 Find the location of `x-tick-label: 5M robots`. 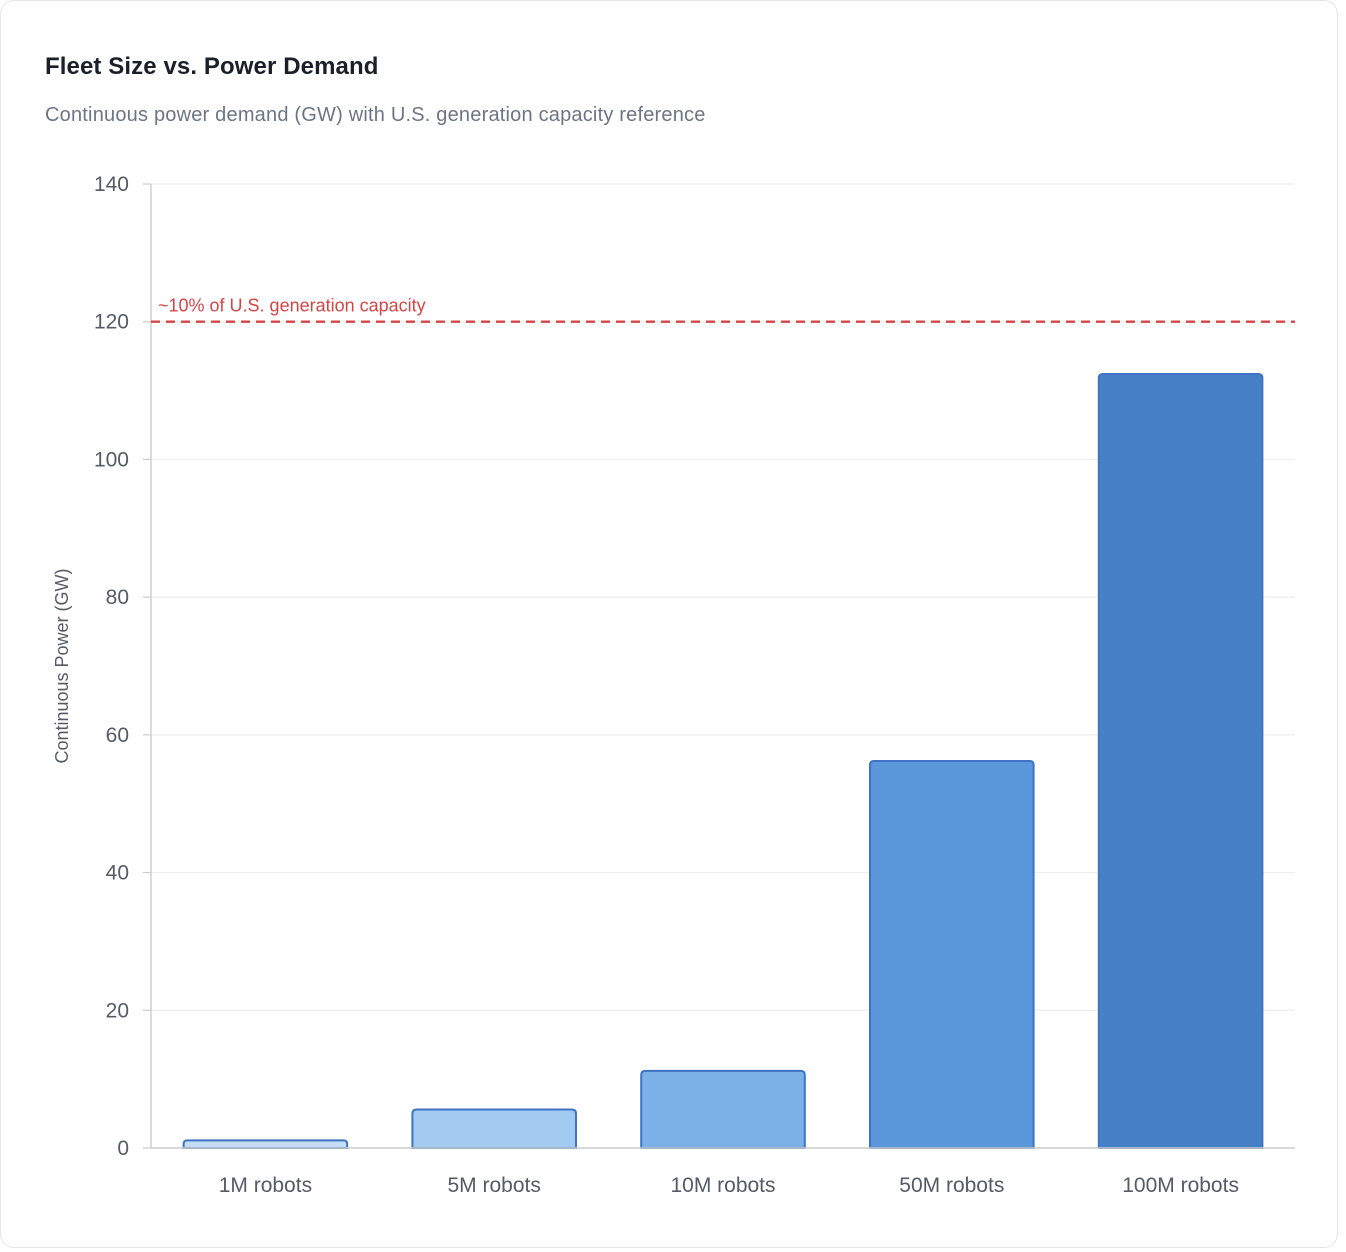

x-tick-label: 5M robots is located at coordinates (494, 1185).